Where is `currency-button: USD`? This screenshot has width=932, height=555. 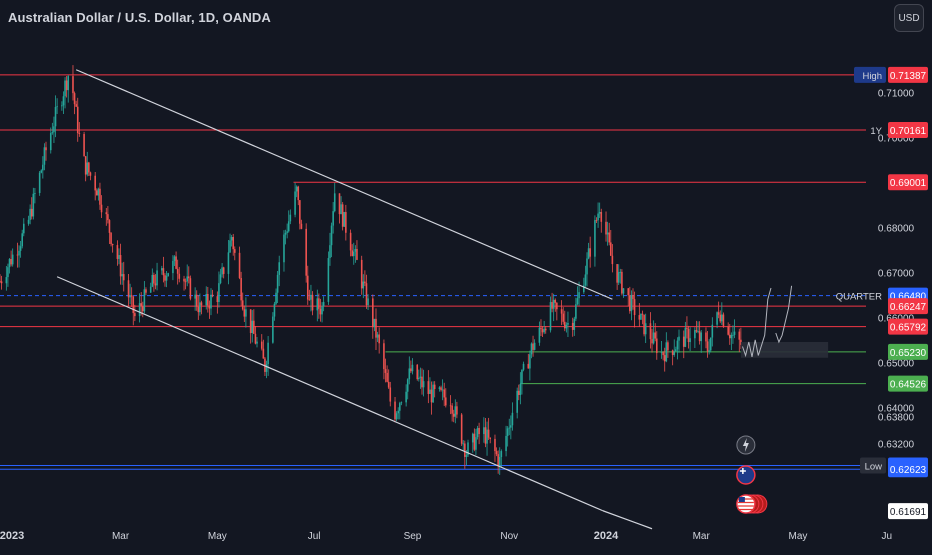
currency-button: USD is located at coordinates (909, 18).